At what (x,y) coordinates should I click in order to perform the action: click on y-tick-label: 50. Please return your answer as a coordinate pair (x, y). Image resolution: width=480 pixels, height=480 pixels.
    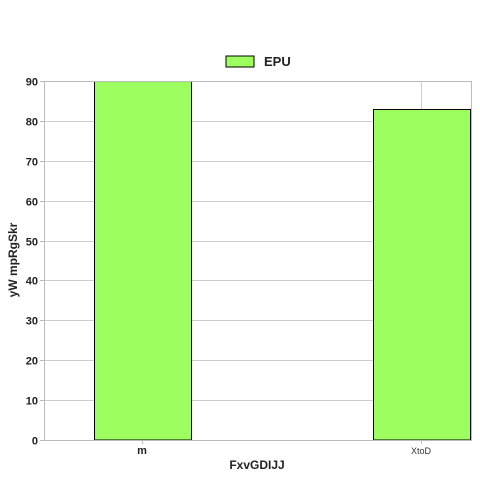
    Looking at the image, I should click on (32, 243).